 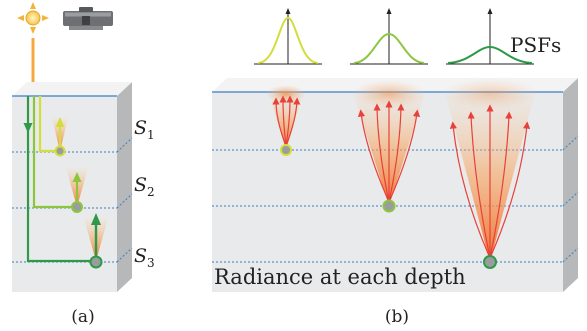 I want to click on block-b-side, so click(x=570, y=185).